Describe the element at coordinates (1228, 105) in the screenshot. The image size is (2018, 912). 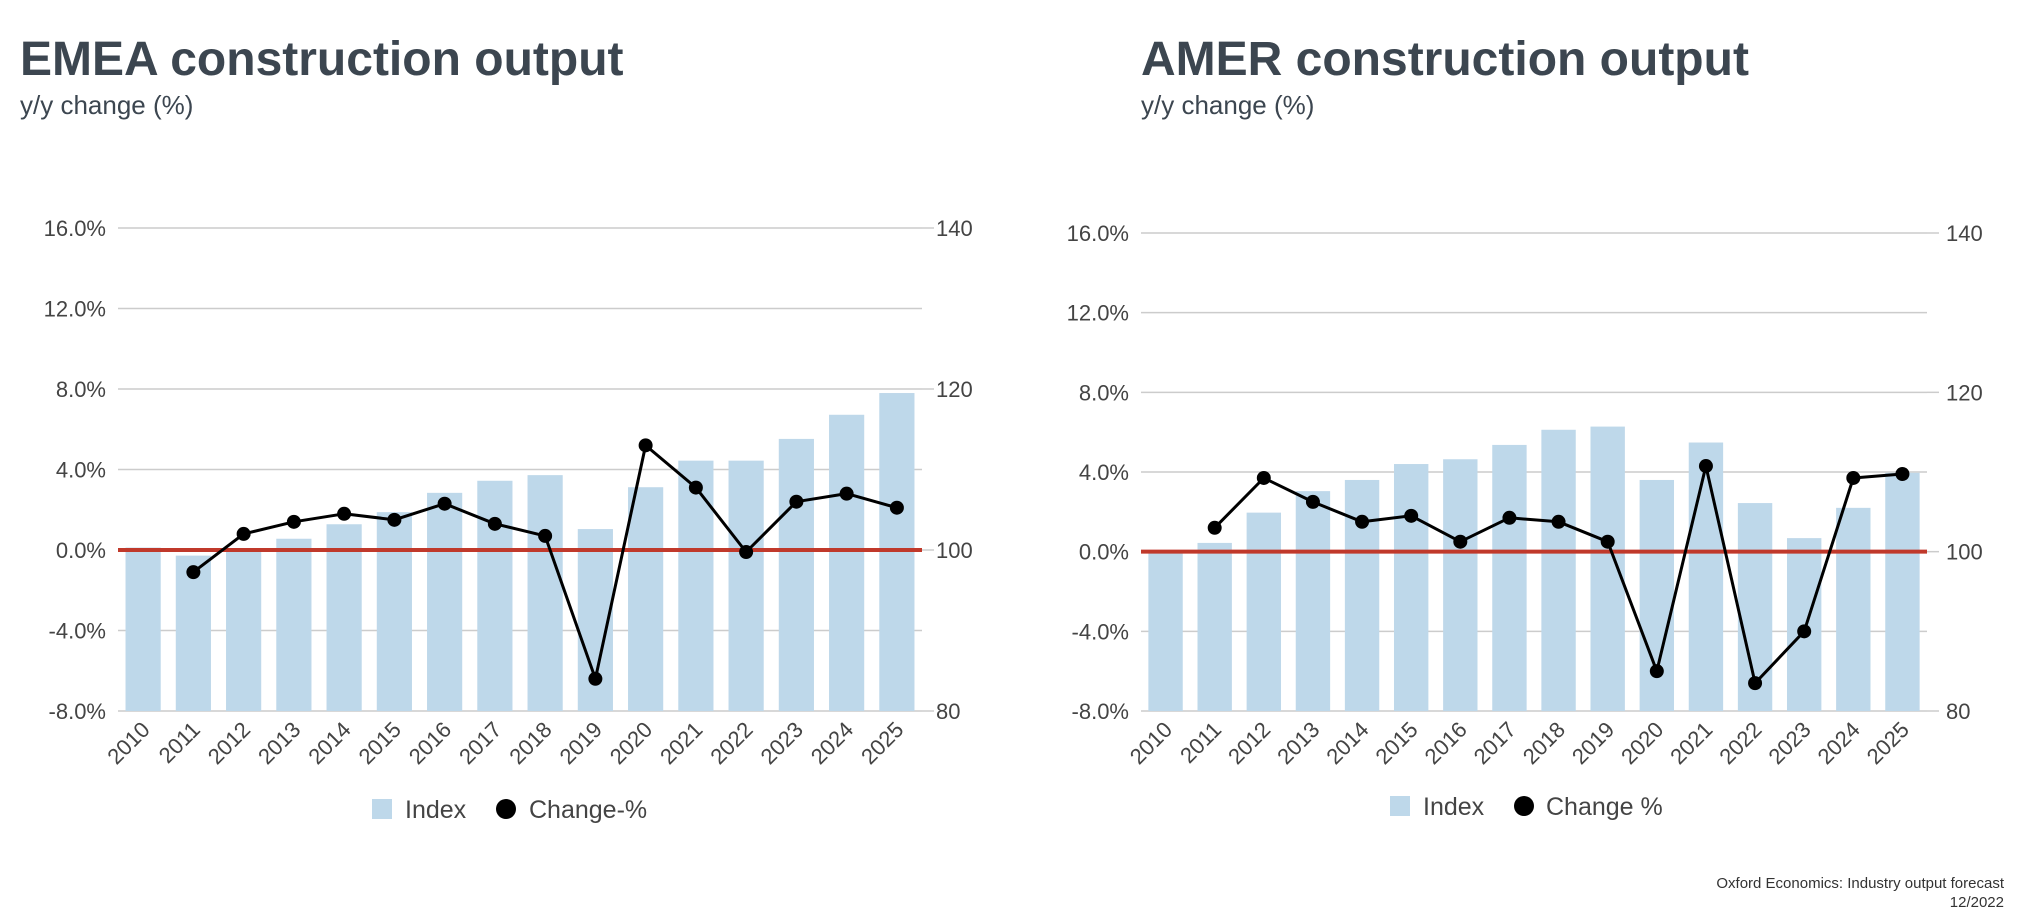
I see `amer-chart-subtitle: y/y change (%)` at that location.